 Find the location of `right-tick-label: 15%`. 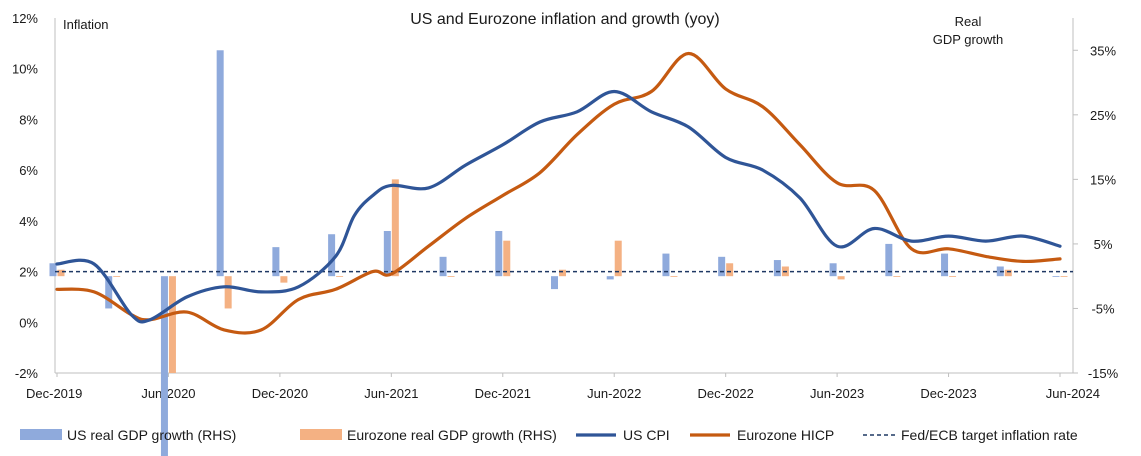

right-tick-label: 15% is located at coordinates (1103, 179).